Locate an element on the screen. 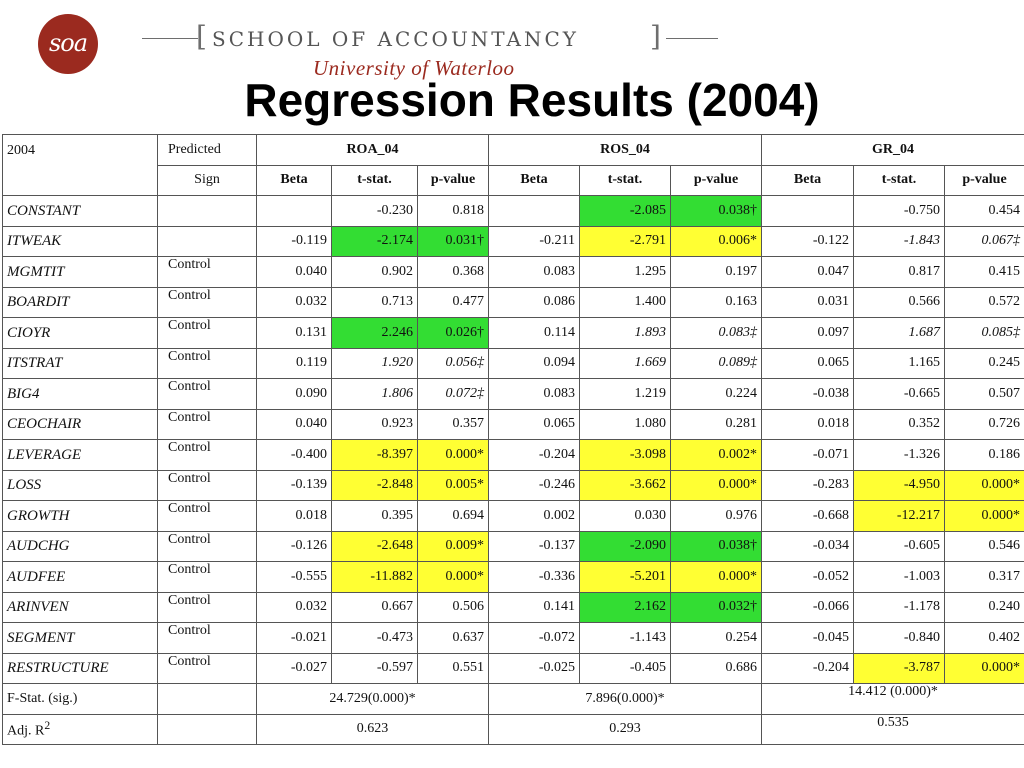 The height and width of the screenshot is (768, 1024). value-cell: 0.713 is located at coordinates (374, 302).